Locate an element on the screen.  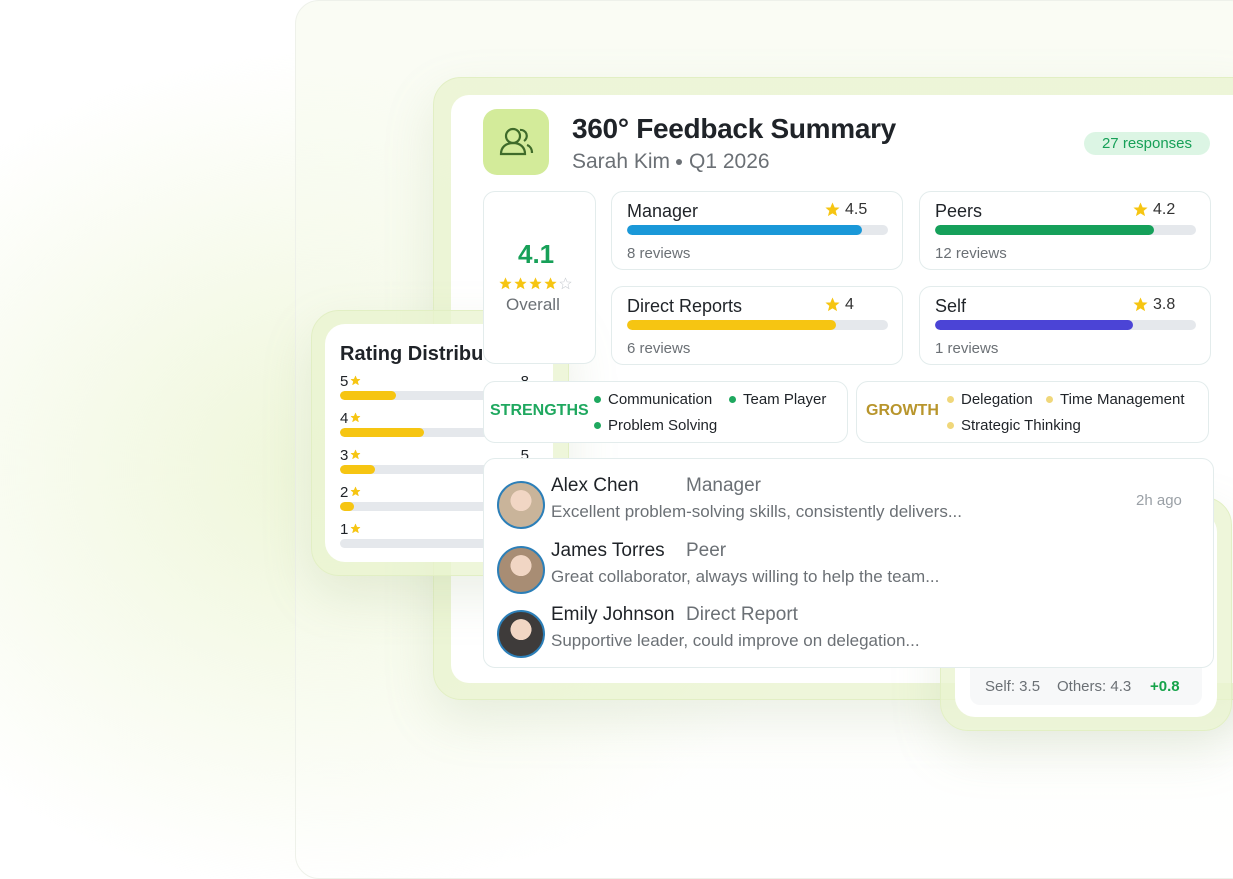
feedback-time: 2h ago is located at coordinates (1159, 500).